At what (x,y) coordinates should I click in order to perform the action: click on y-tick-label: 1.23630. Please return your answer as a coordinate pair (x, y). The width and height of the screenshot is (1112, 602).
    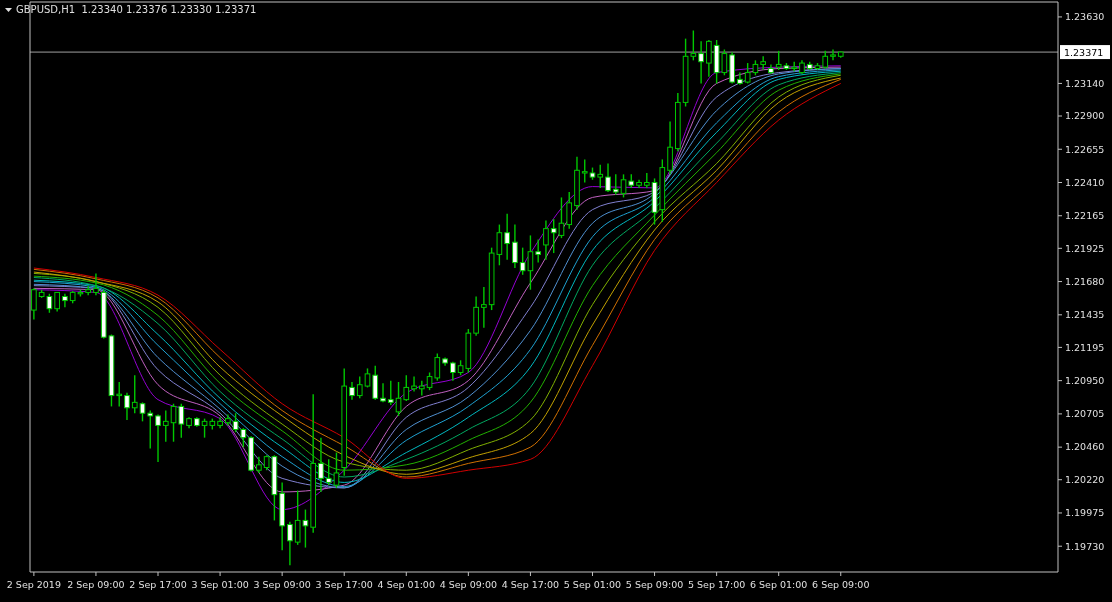
    Looking at the image, I should click on (1085, 17).